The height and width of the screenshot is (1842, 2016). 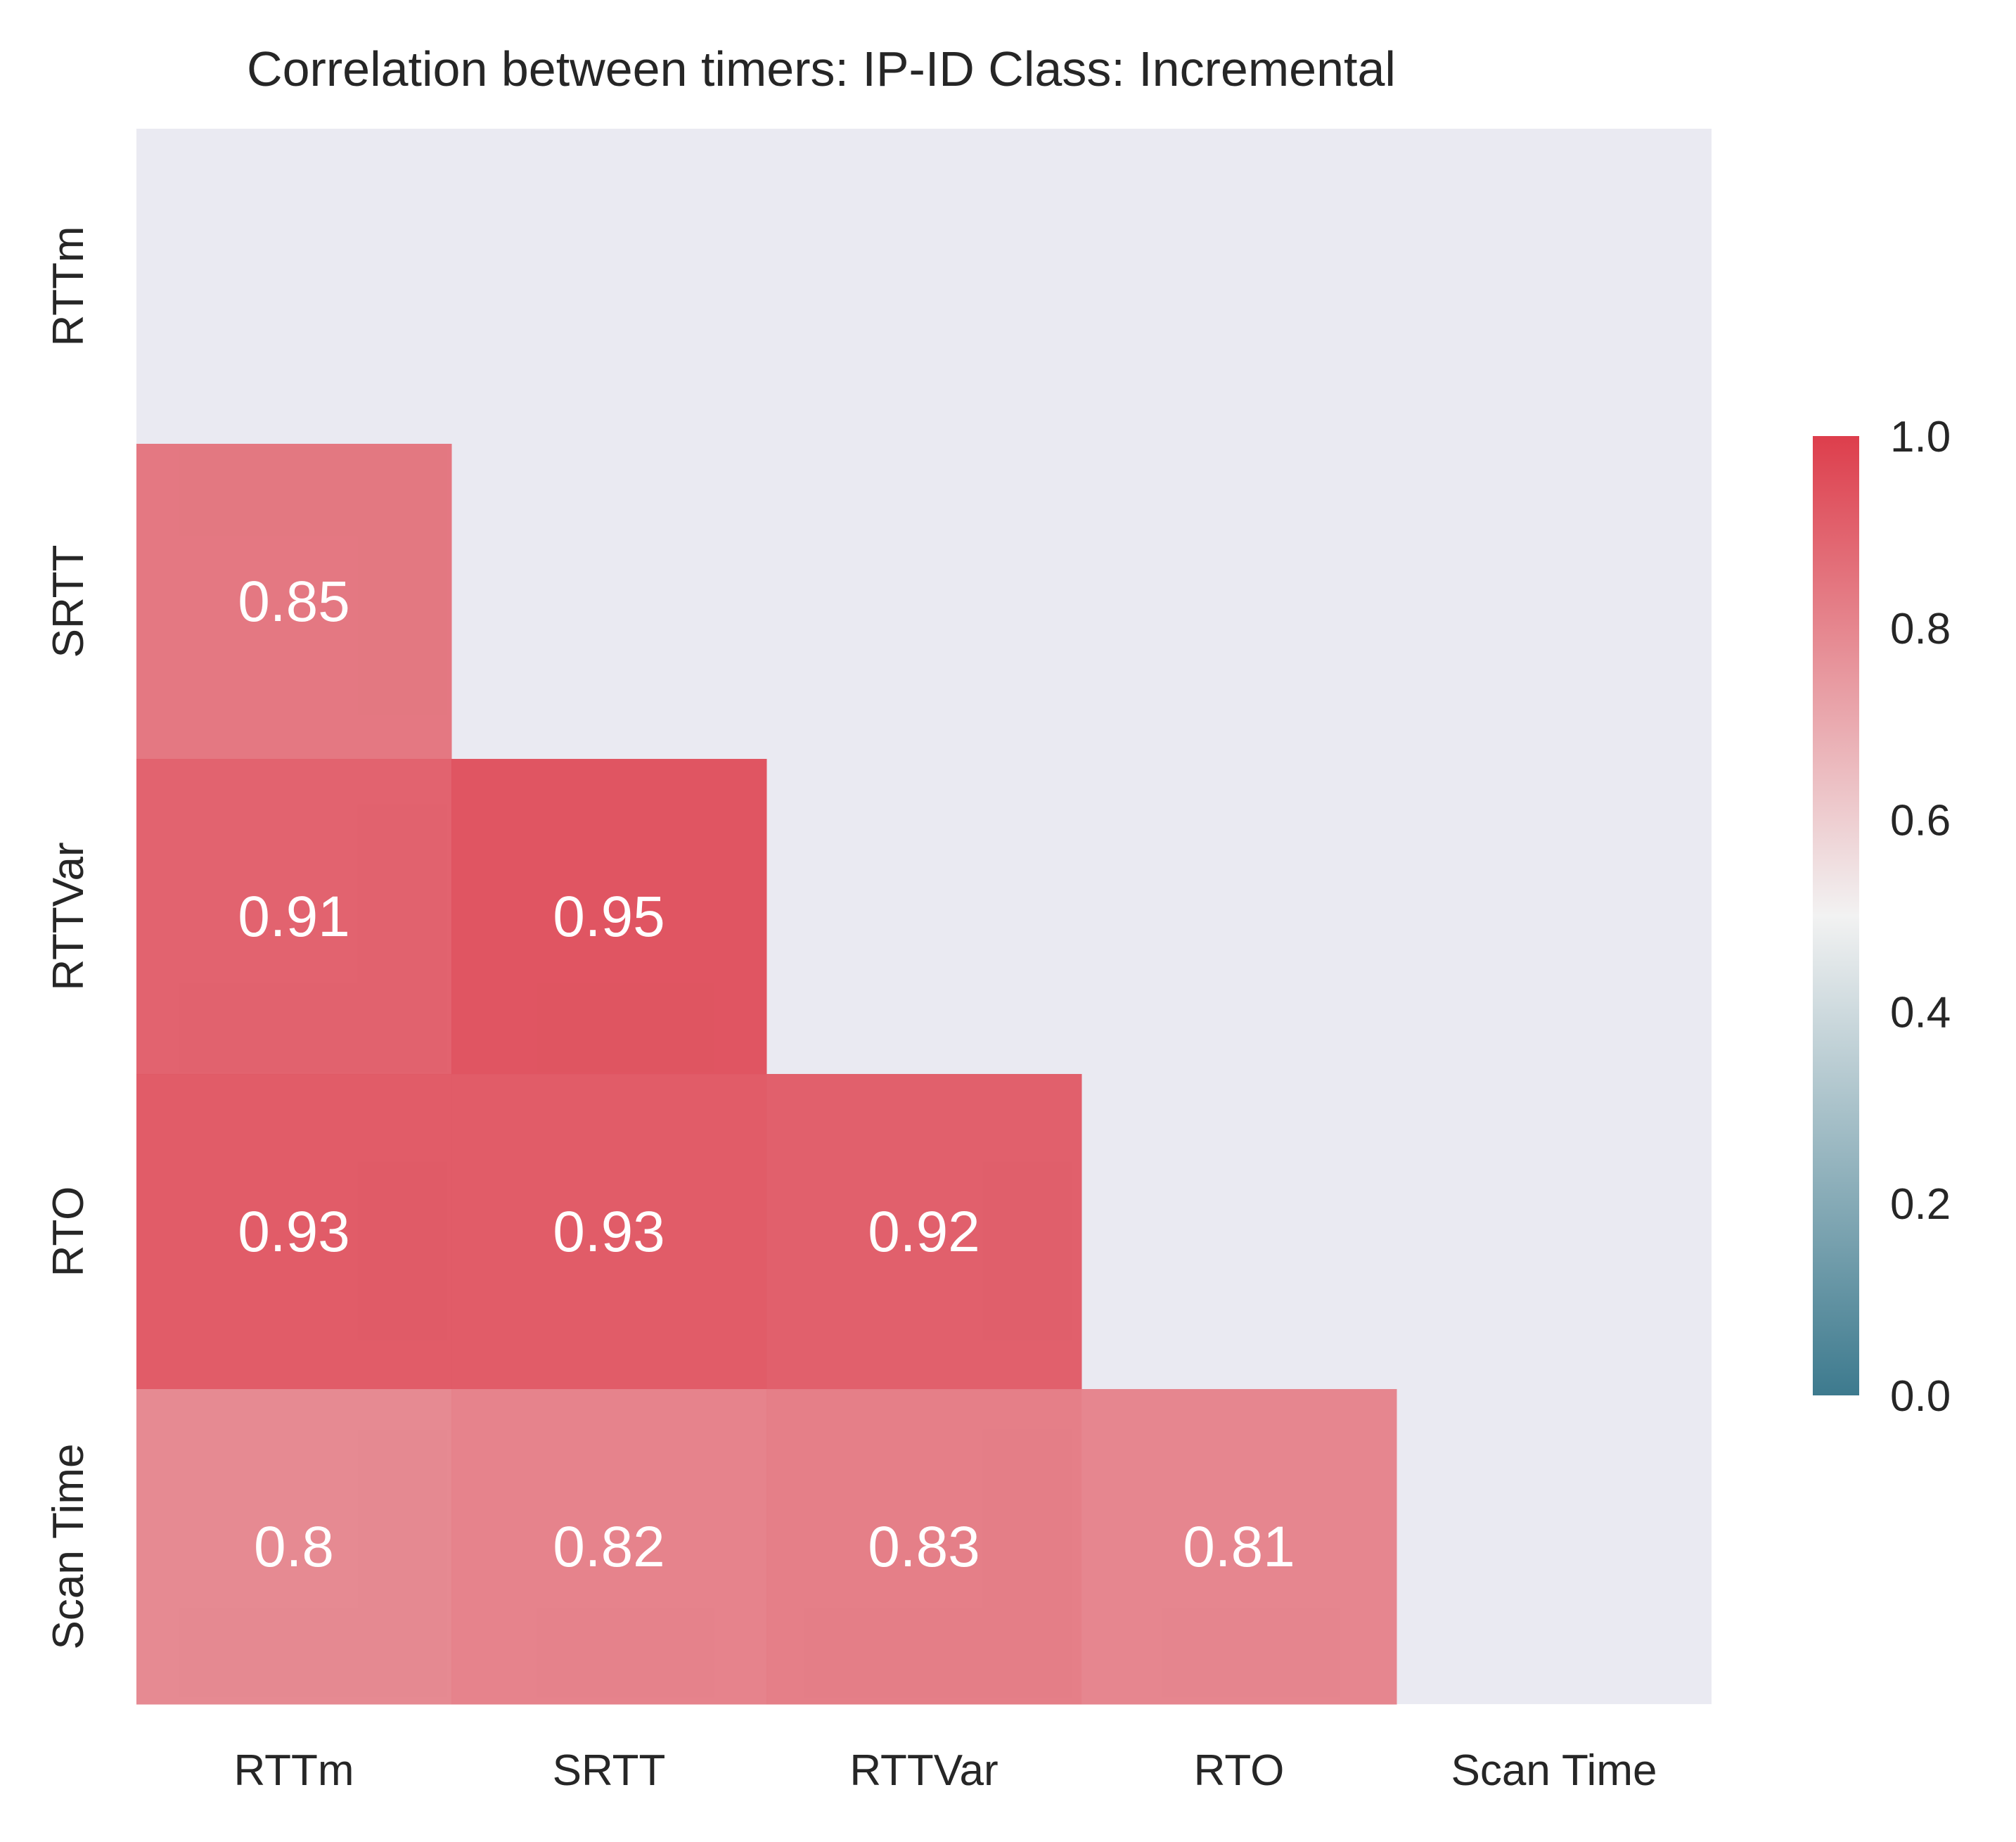 I want to click on y-tick-label: Scan Time, so click(x=68, y=1547).